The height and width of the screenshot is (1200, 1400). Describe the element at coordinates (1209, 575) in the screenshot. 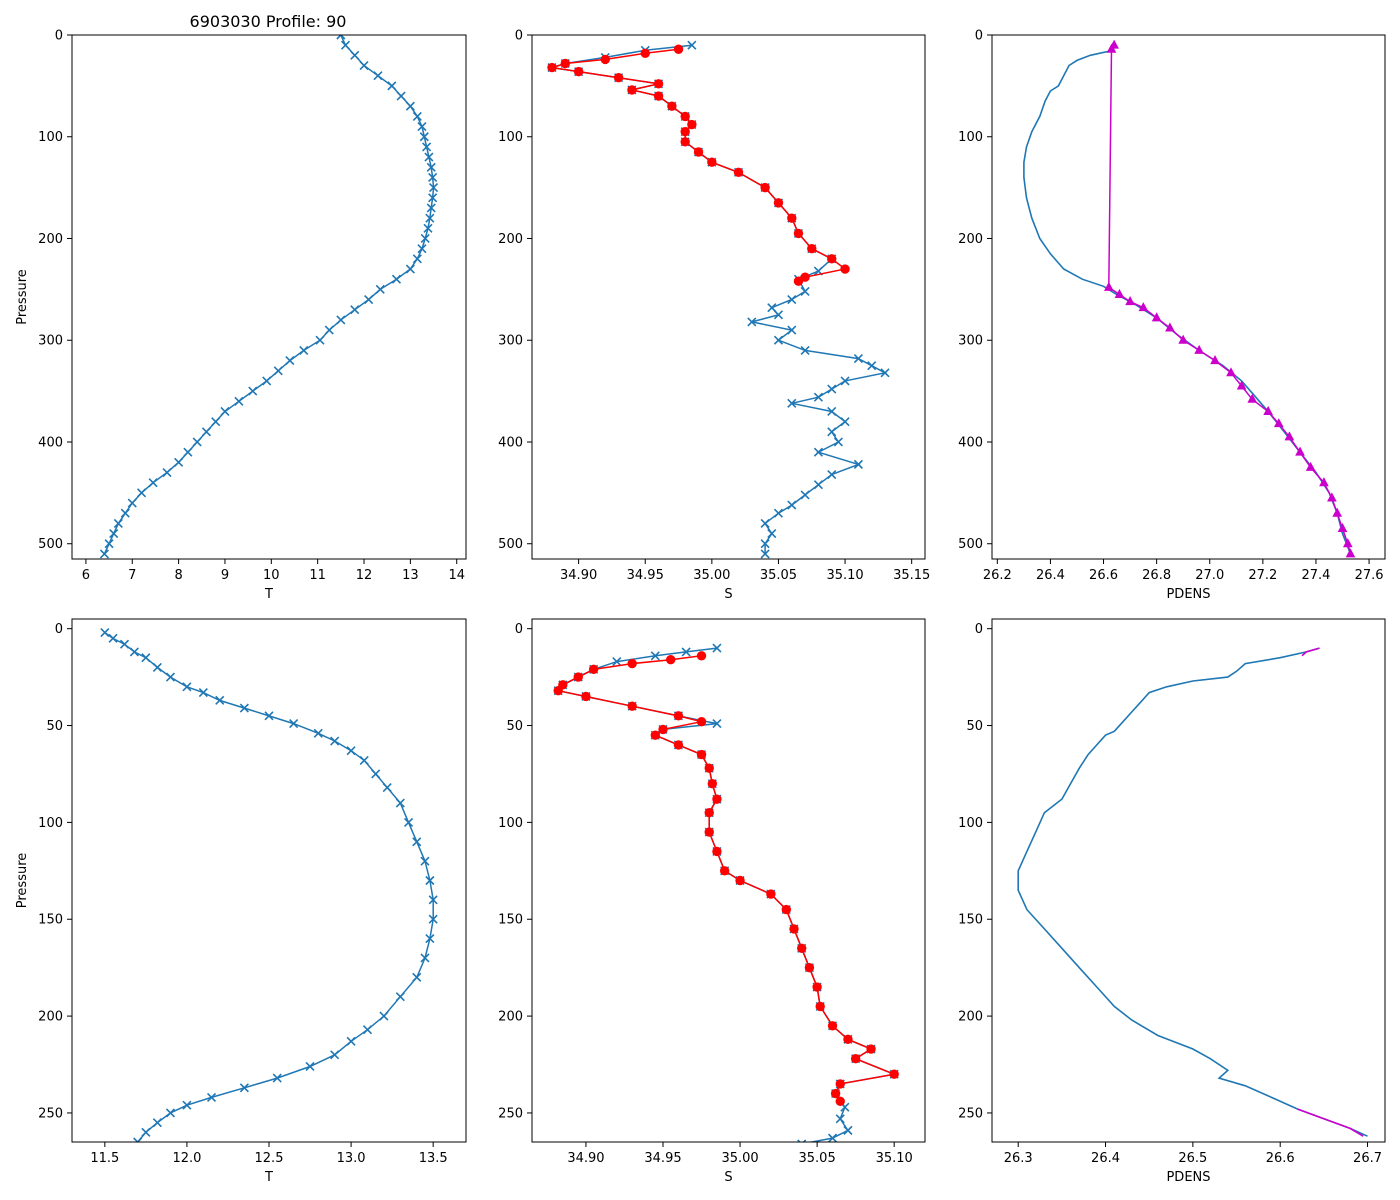

I see `x-tick-label: 27.0` at that location.